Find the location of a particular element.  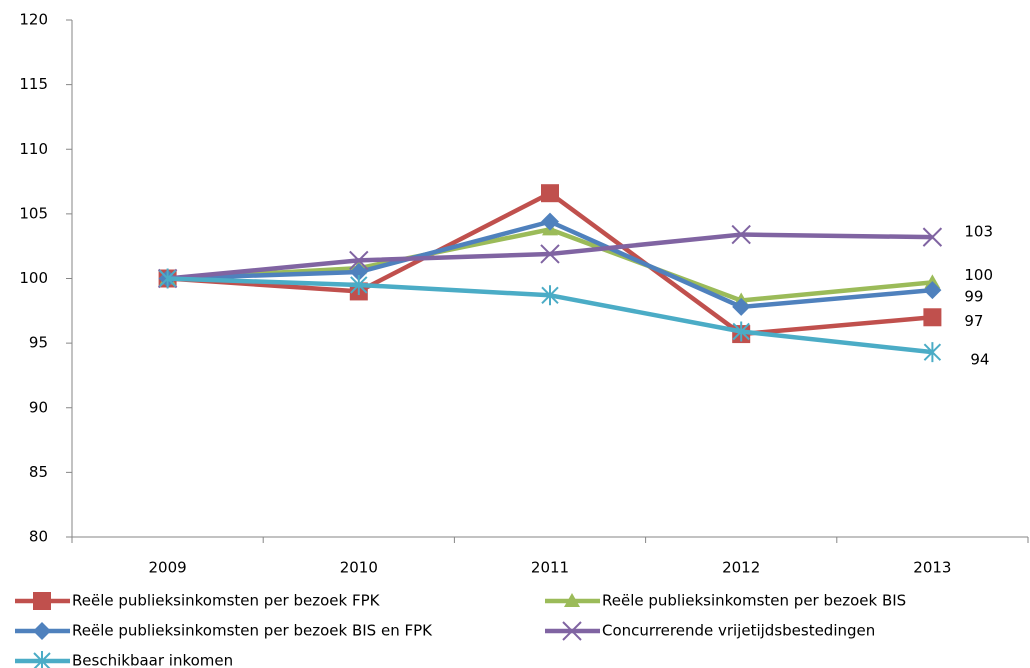

legend-item: Beschikbaar inkomen is located at coordinates (124, 659).